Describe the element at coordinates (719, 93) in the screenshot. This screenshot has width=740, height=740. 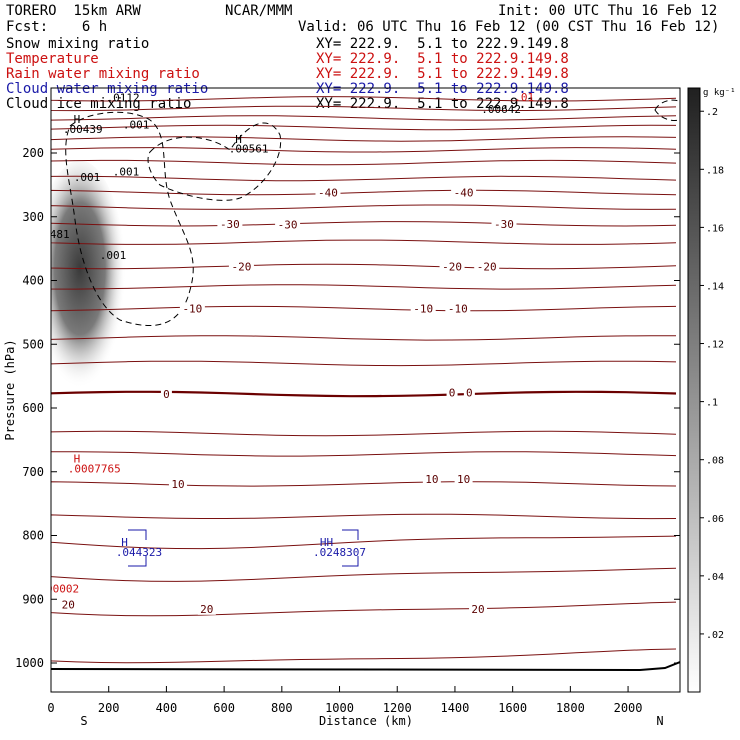
I see `colorbar-unit: g kg⁻¹` at that location.